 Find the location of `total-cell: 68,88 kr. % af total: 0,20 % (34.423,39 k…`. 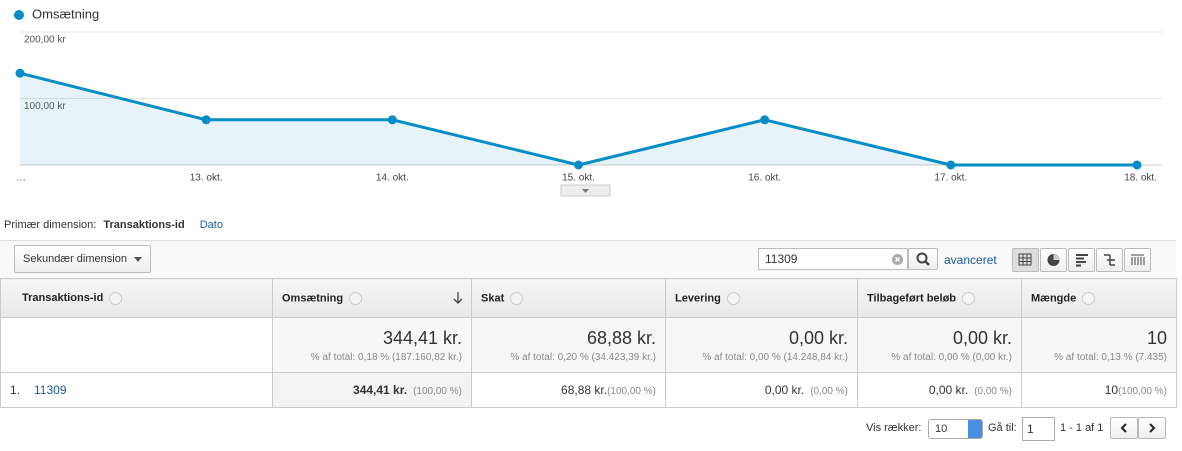

total-cell: 68,88 kr. % af total: 0,20 % (34.423,39 k… is located at coordinates (568, 345).